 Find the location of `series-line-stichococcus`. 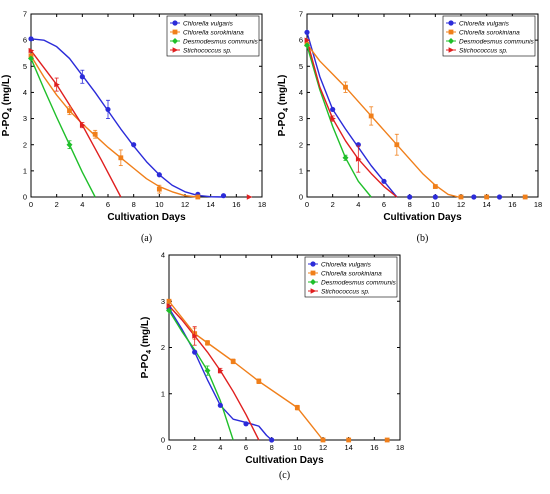

series-line-stichococcus is located at coordinates (214, 373).